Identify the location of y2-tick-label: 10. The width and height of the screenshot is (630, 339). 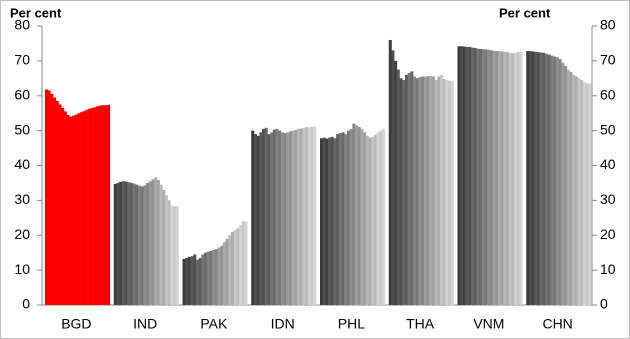
(608, 269).